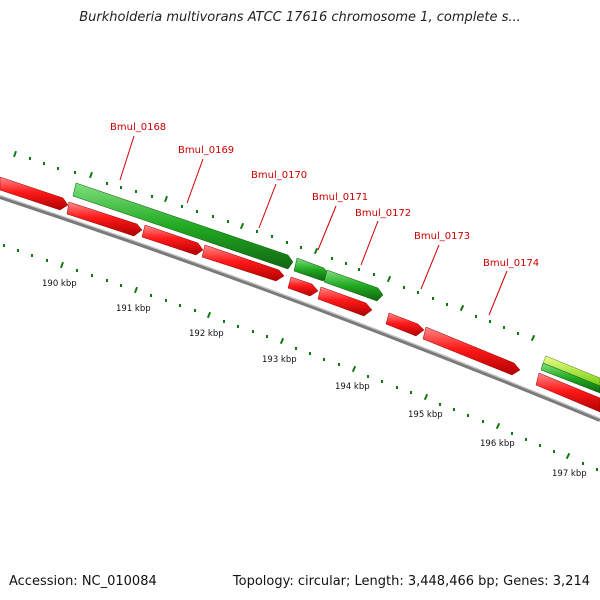 The width and height of the screenshot is (600, 600). What do you see at coordinates (425, 415) in the screenshot?
I see `scale-label-195-kbp: 195 kbp` at bounding box center [425, 415].